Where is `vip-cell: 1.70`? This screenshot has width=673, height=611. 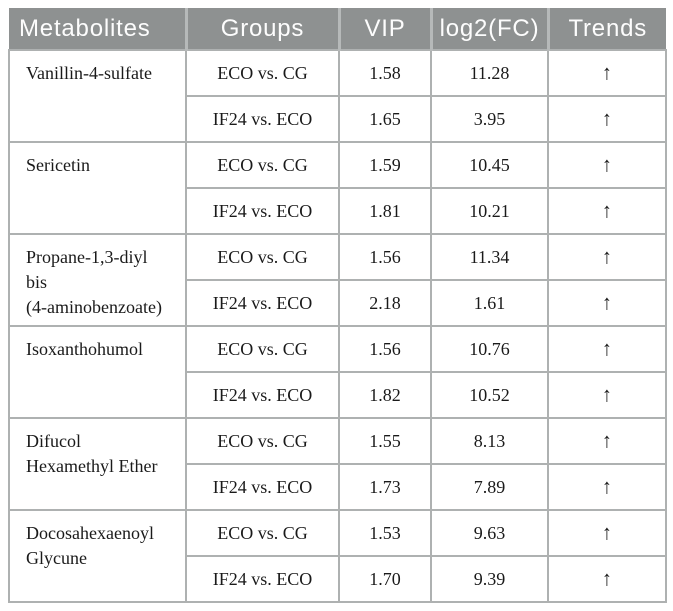
vip-cell: 1.70 is located at coordinates (385, 579).